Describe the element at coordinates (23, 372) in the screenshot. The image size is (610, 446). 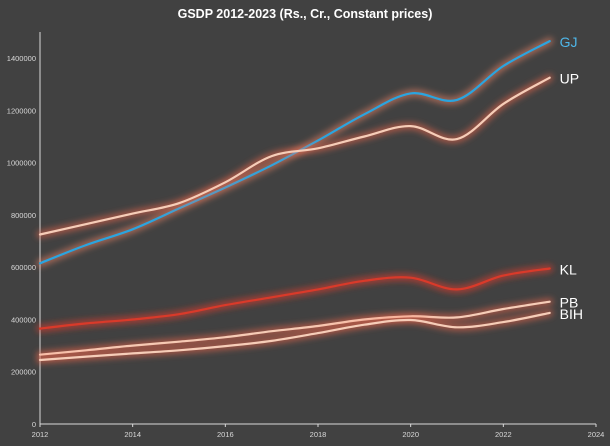
I see `y-tick-label: 200000` at that location.